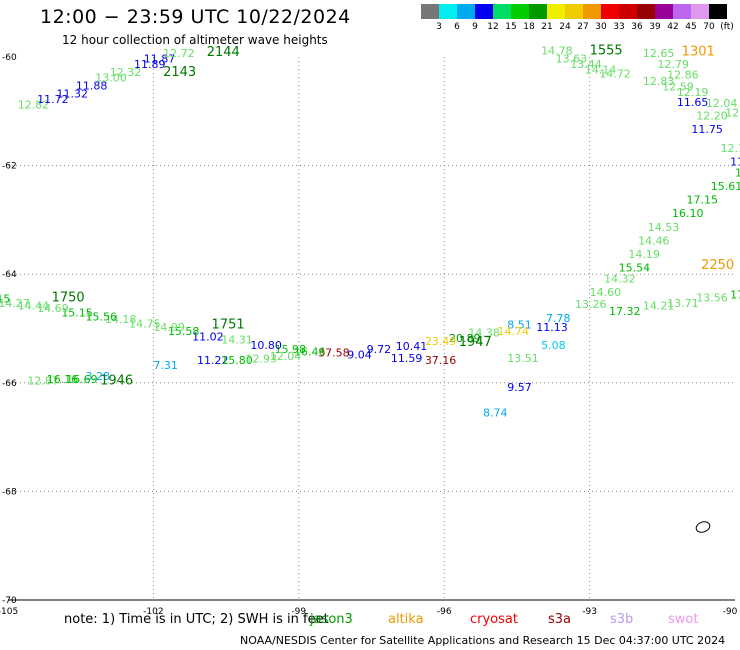 This screenshot has width=740, height=650. I want to click on wave-height-value: 15.56, so click(102, 316).